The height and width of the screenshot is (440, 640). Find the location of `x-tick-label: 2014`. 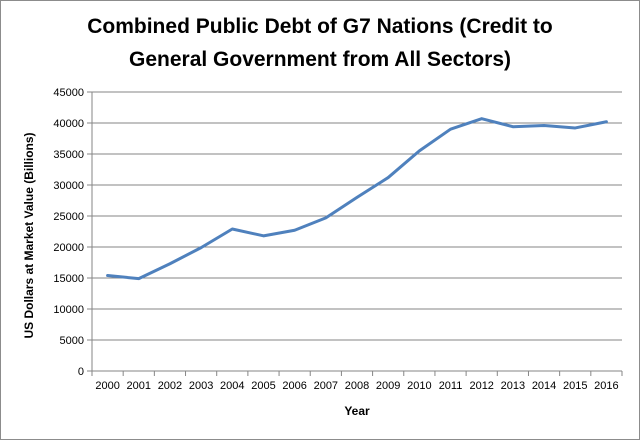

x-tick-label: 2014 is located at coordinates (544, 386).